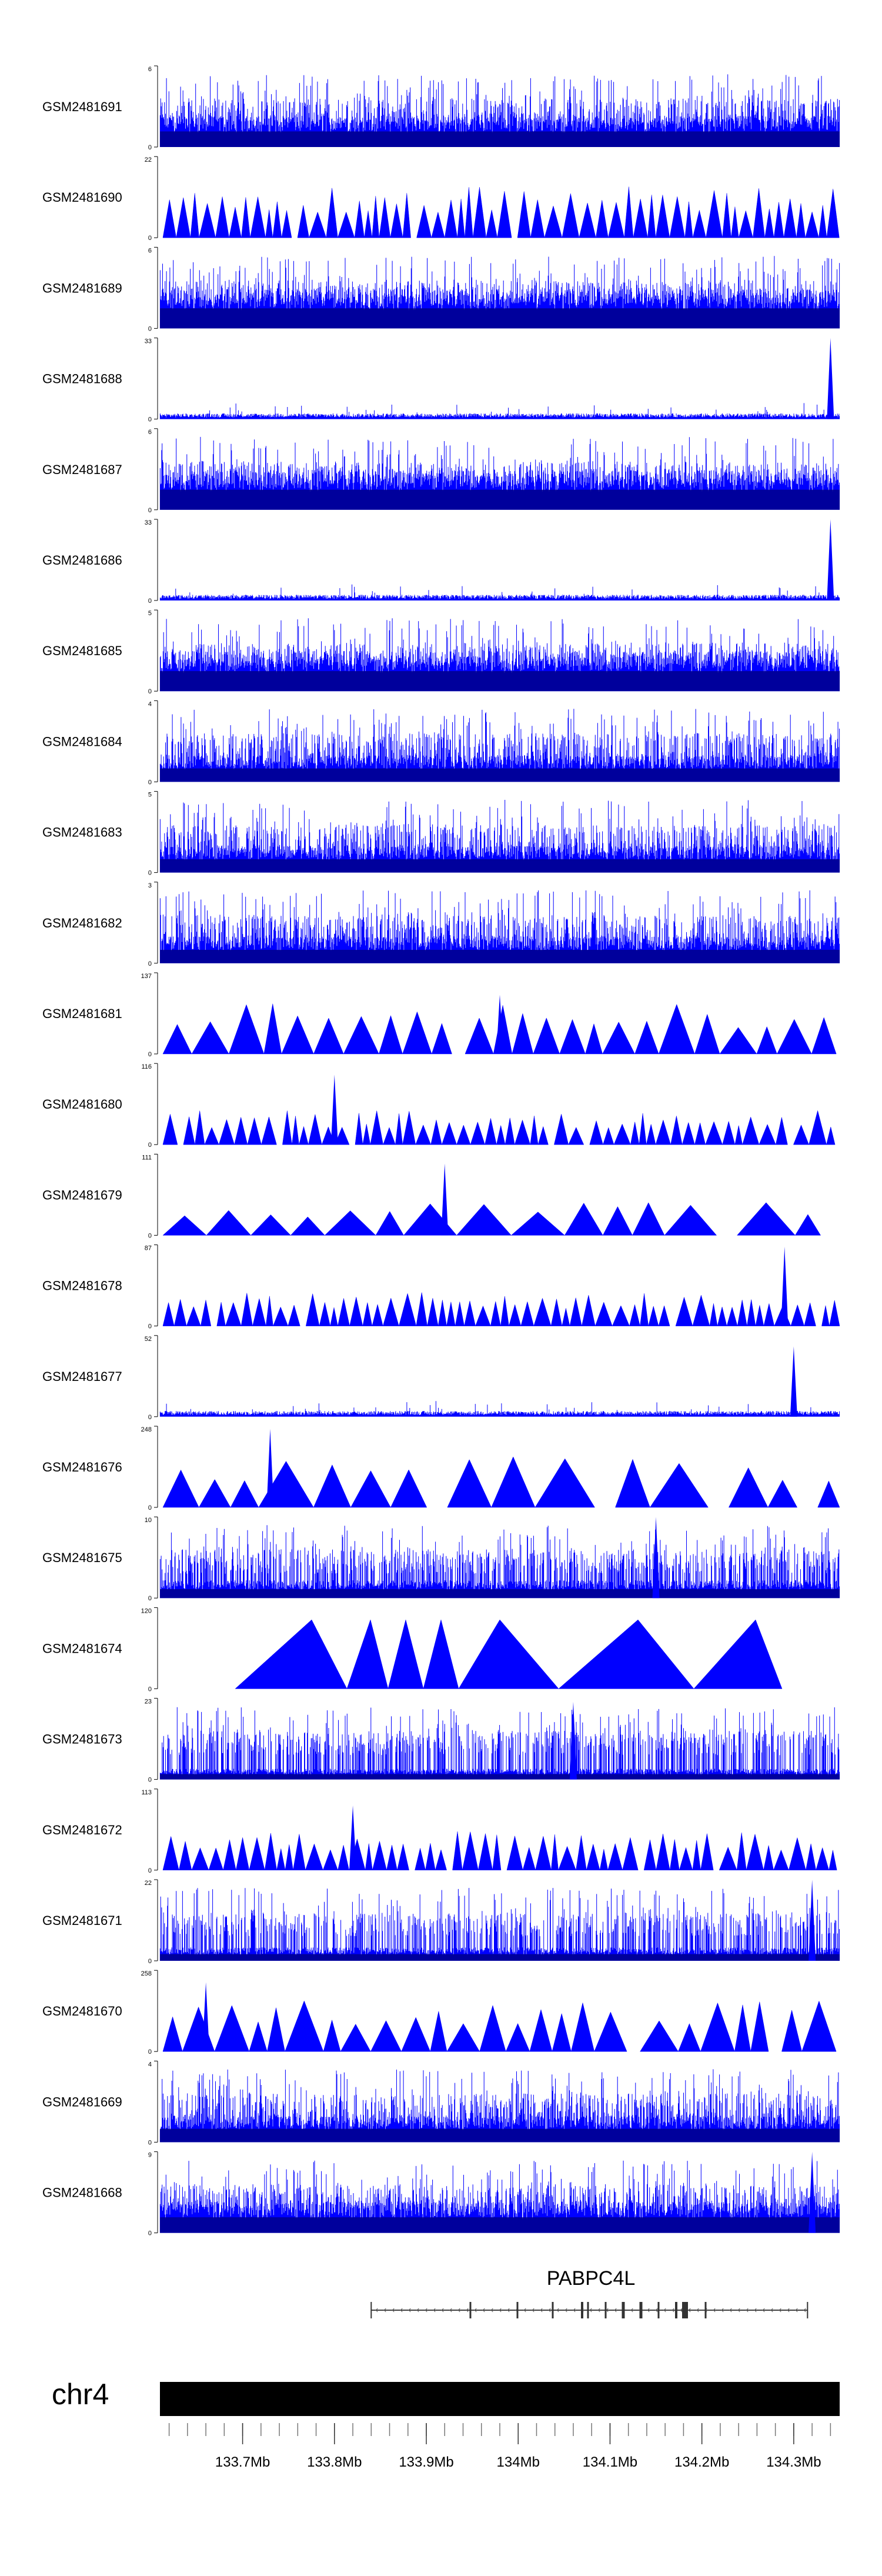 The width and height of the screenshot is (882, 2576). Describe the element at coordinates (150, 795) in the screenshot. I see `ytick-max: 5` at that location.